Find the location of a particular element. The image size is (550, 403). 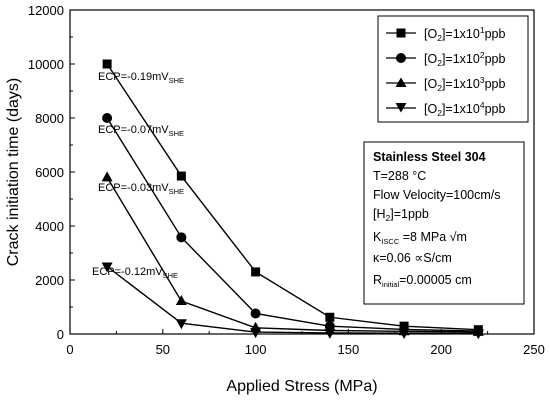

info-box-temperature: T=288 °C is located at coordinates (399, 176).